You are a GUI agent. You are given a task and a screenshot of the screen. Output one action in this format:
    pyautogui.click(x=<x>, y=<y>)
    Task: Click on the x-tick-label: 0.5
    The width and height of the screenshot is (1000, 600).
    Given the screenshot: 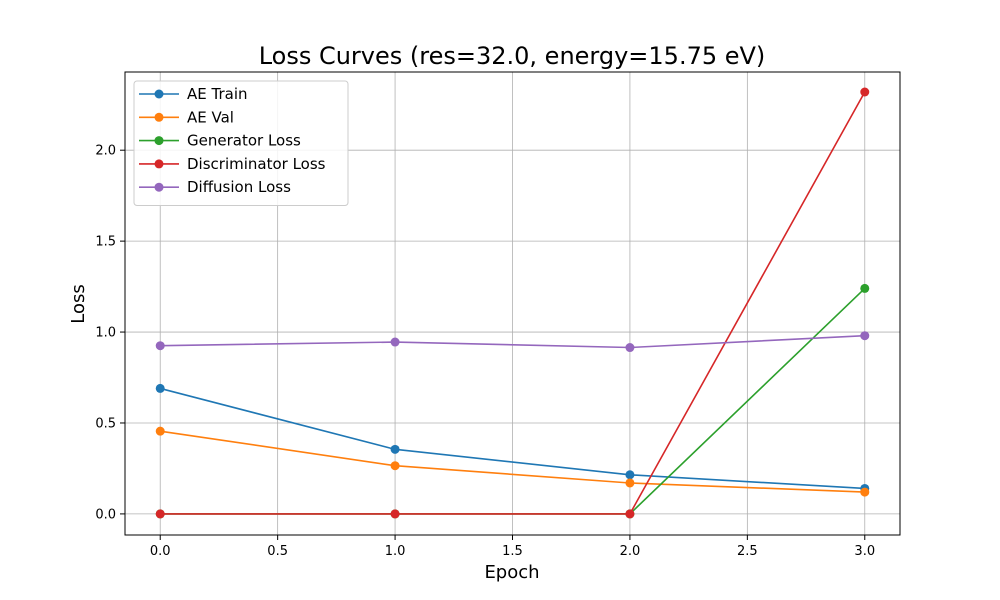 What is the action you would take?
    pyautogui.click(x=277, y=551)
    